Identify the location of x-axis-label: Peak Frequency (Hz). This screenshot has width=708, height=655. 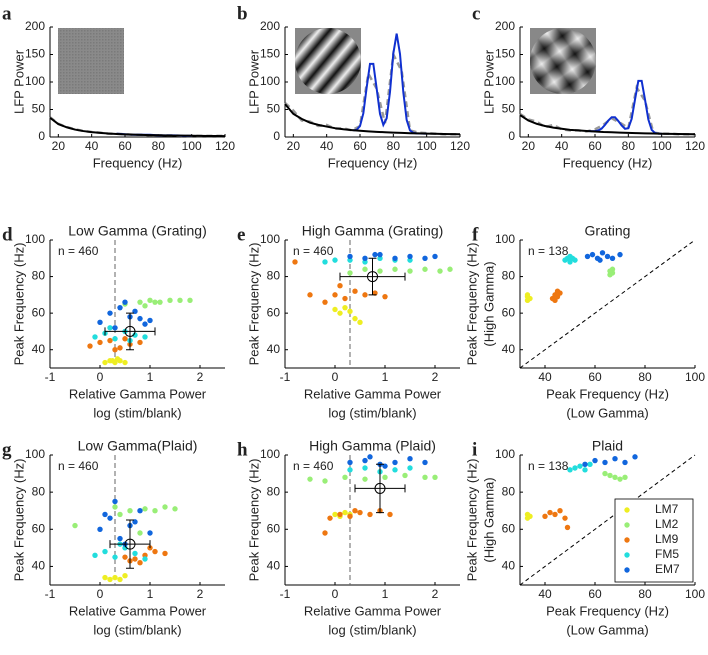
(607, 610).